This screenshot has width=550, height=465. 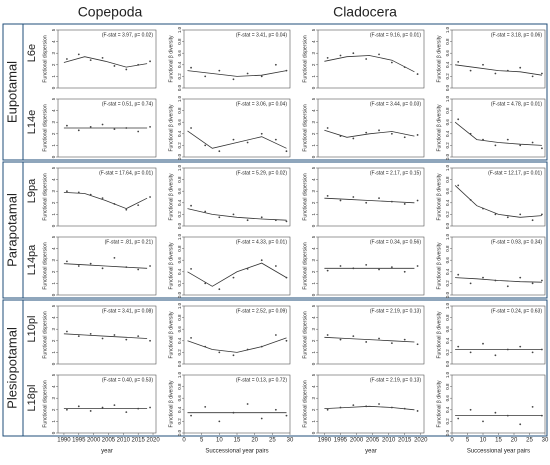 What do you see at coordinates (53, 225) in the screenshot?
I see `y-tick-label: 0` at bounding box center [53, 225].